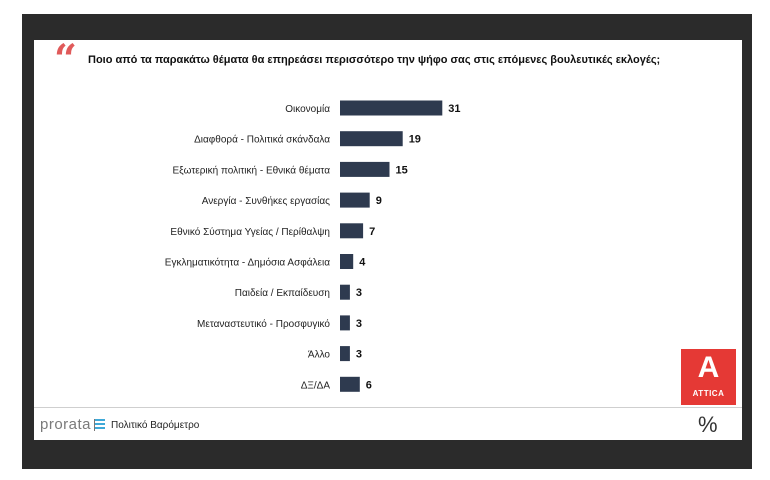 The height and width of the screenshot is (480, 770). I want to click on prorata-bars-icon, so click(100, 425).